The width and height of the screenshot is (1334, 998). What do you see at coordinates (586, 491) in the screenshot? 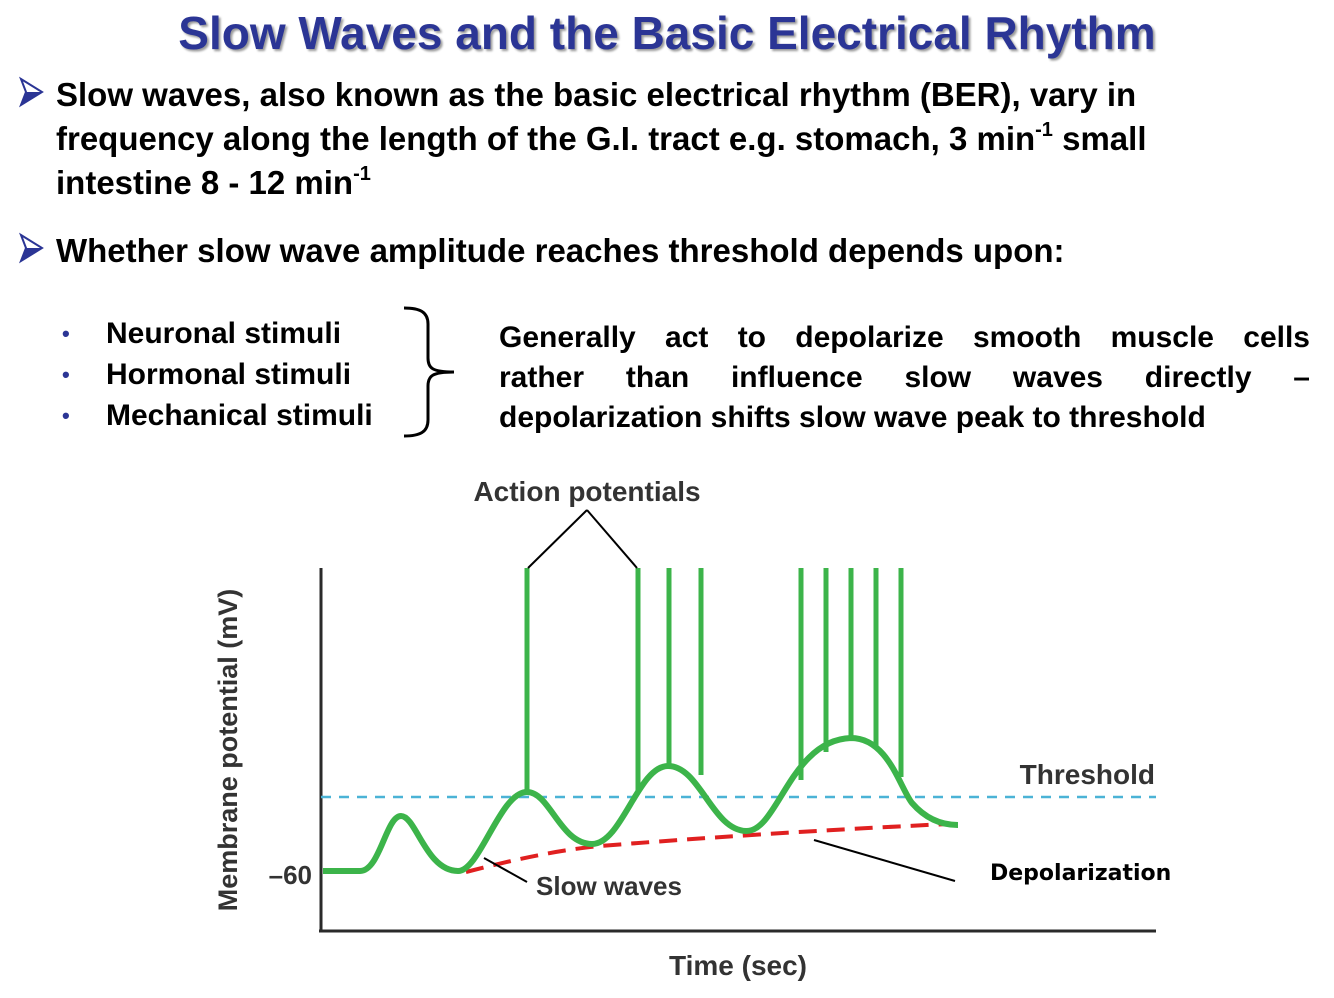
I see `action-potentials-label: Action potentials` at bounding box center [586, 491].